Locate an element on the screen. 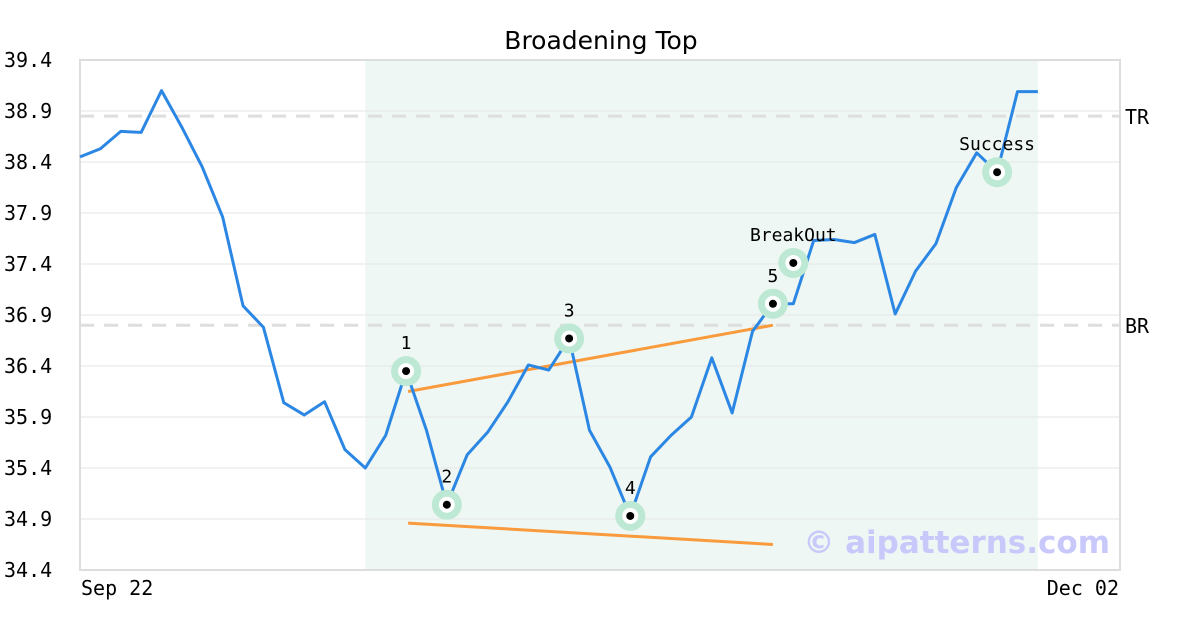 Image resolution: width=1200 pixels, height=634 pixels. resistance-trend-line is located at coordinates (590, 358).